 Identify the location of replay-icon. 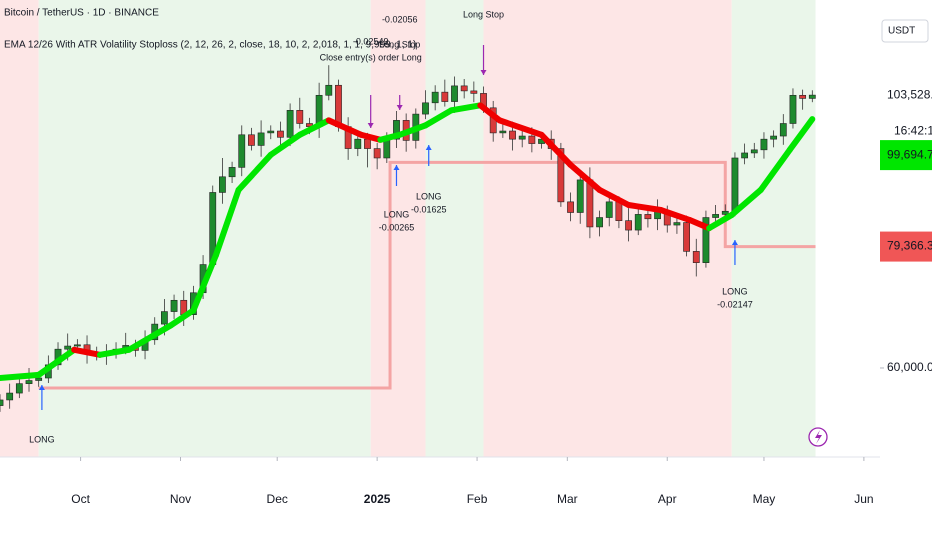
(818, 437).